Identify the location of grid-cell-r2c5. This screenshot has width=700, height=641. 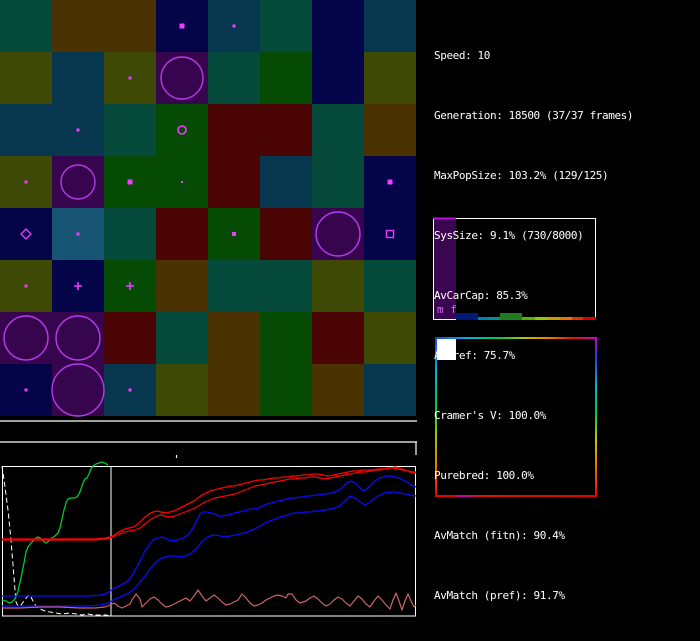
(286, 130).